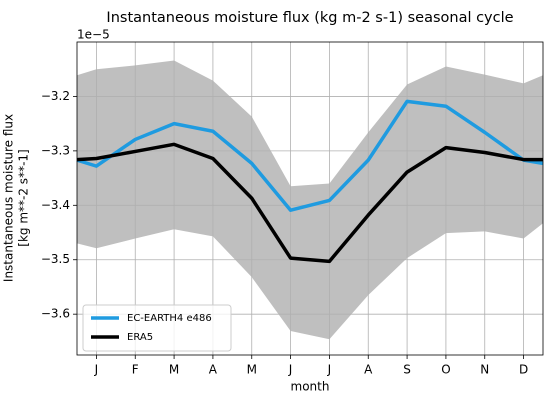 The width and height of the screenshot is (555, 406). Describe the element at coordinates (55, 259) in the screenshot. I see `y-tick-label: −3.5` at that location.